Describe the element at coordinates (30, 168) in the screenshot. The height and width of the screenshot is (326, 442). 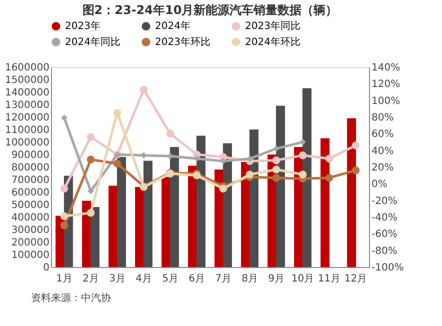
I see `y-tick-label: 800000` at that location.